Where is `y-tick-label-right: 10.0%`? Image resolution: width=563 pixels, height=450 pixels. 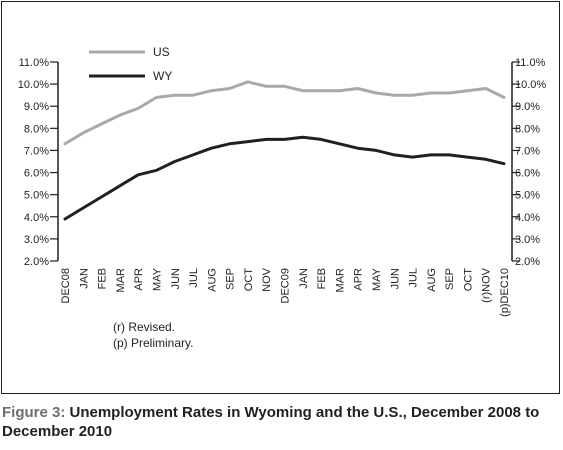
y-tick-label-right: 10.0% is located at coordinates (530, 85).